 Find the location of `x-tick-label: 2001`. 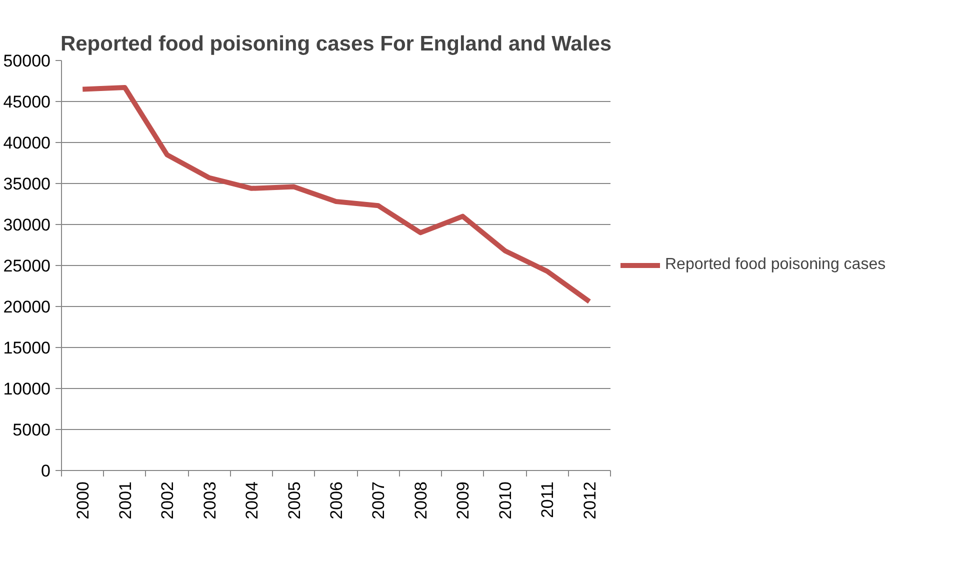

x-tick-label: 2001 is located at coordinates (125, 500).